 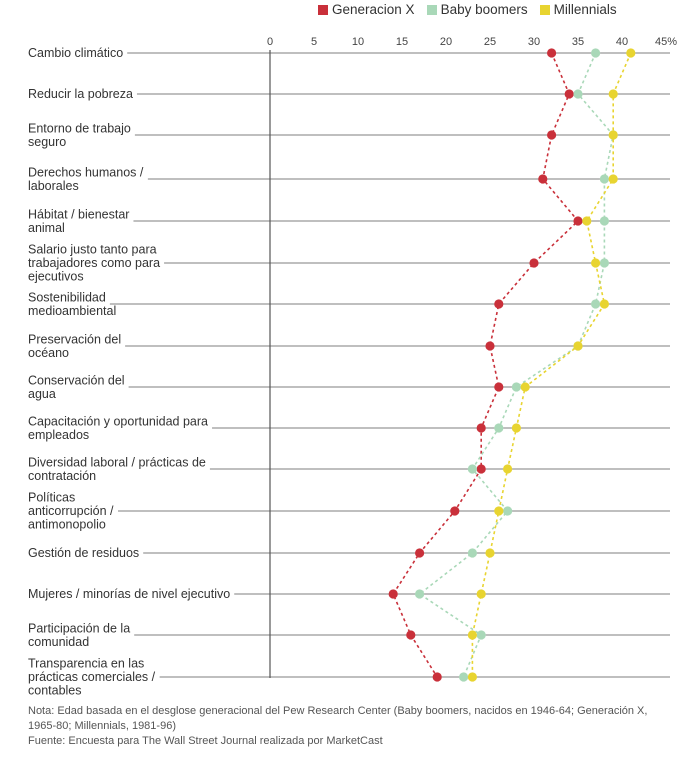 What do you see at coordinates (74, 346) in the screenshot?
I see `category-label: Preservación del océano` at bounding box center [74, 346].